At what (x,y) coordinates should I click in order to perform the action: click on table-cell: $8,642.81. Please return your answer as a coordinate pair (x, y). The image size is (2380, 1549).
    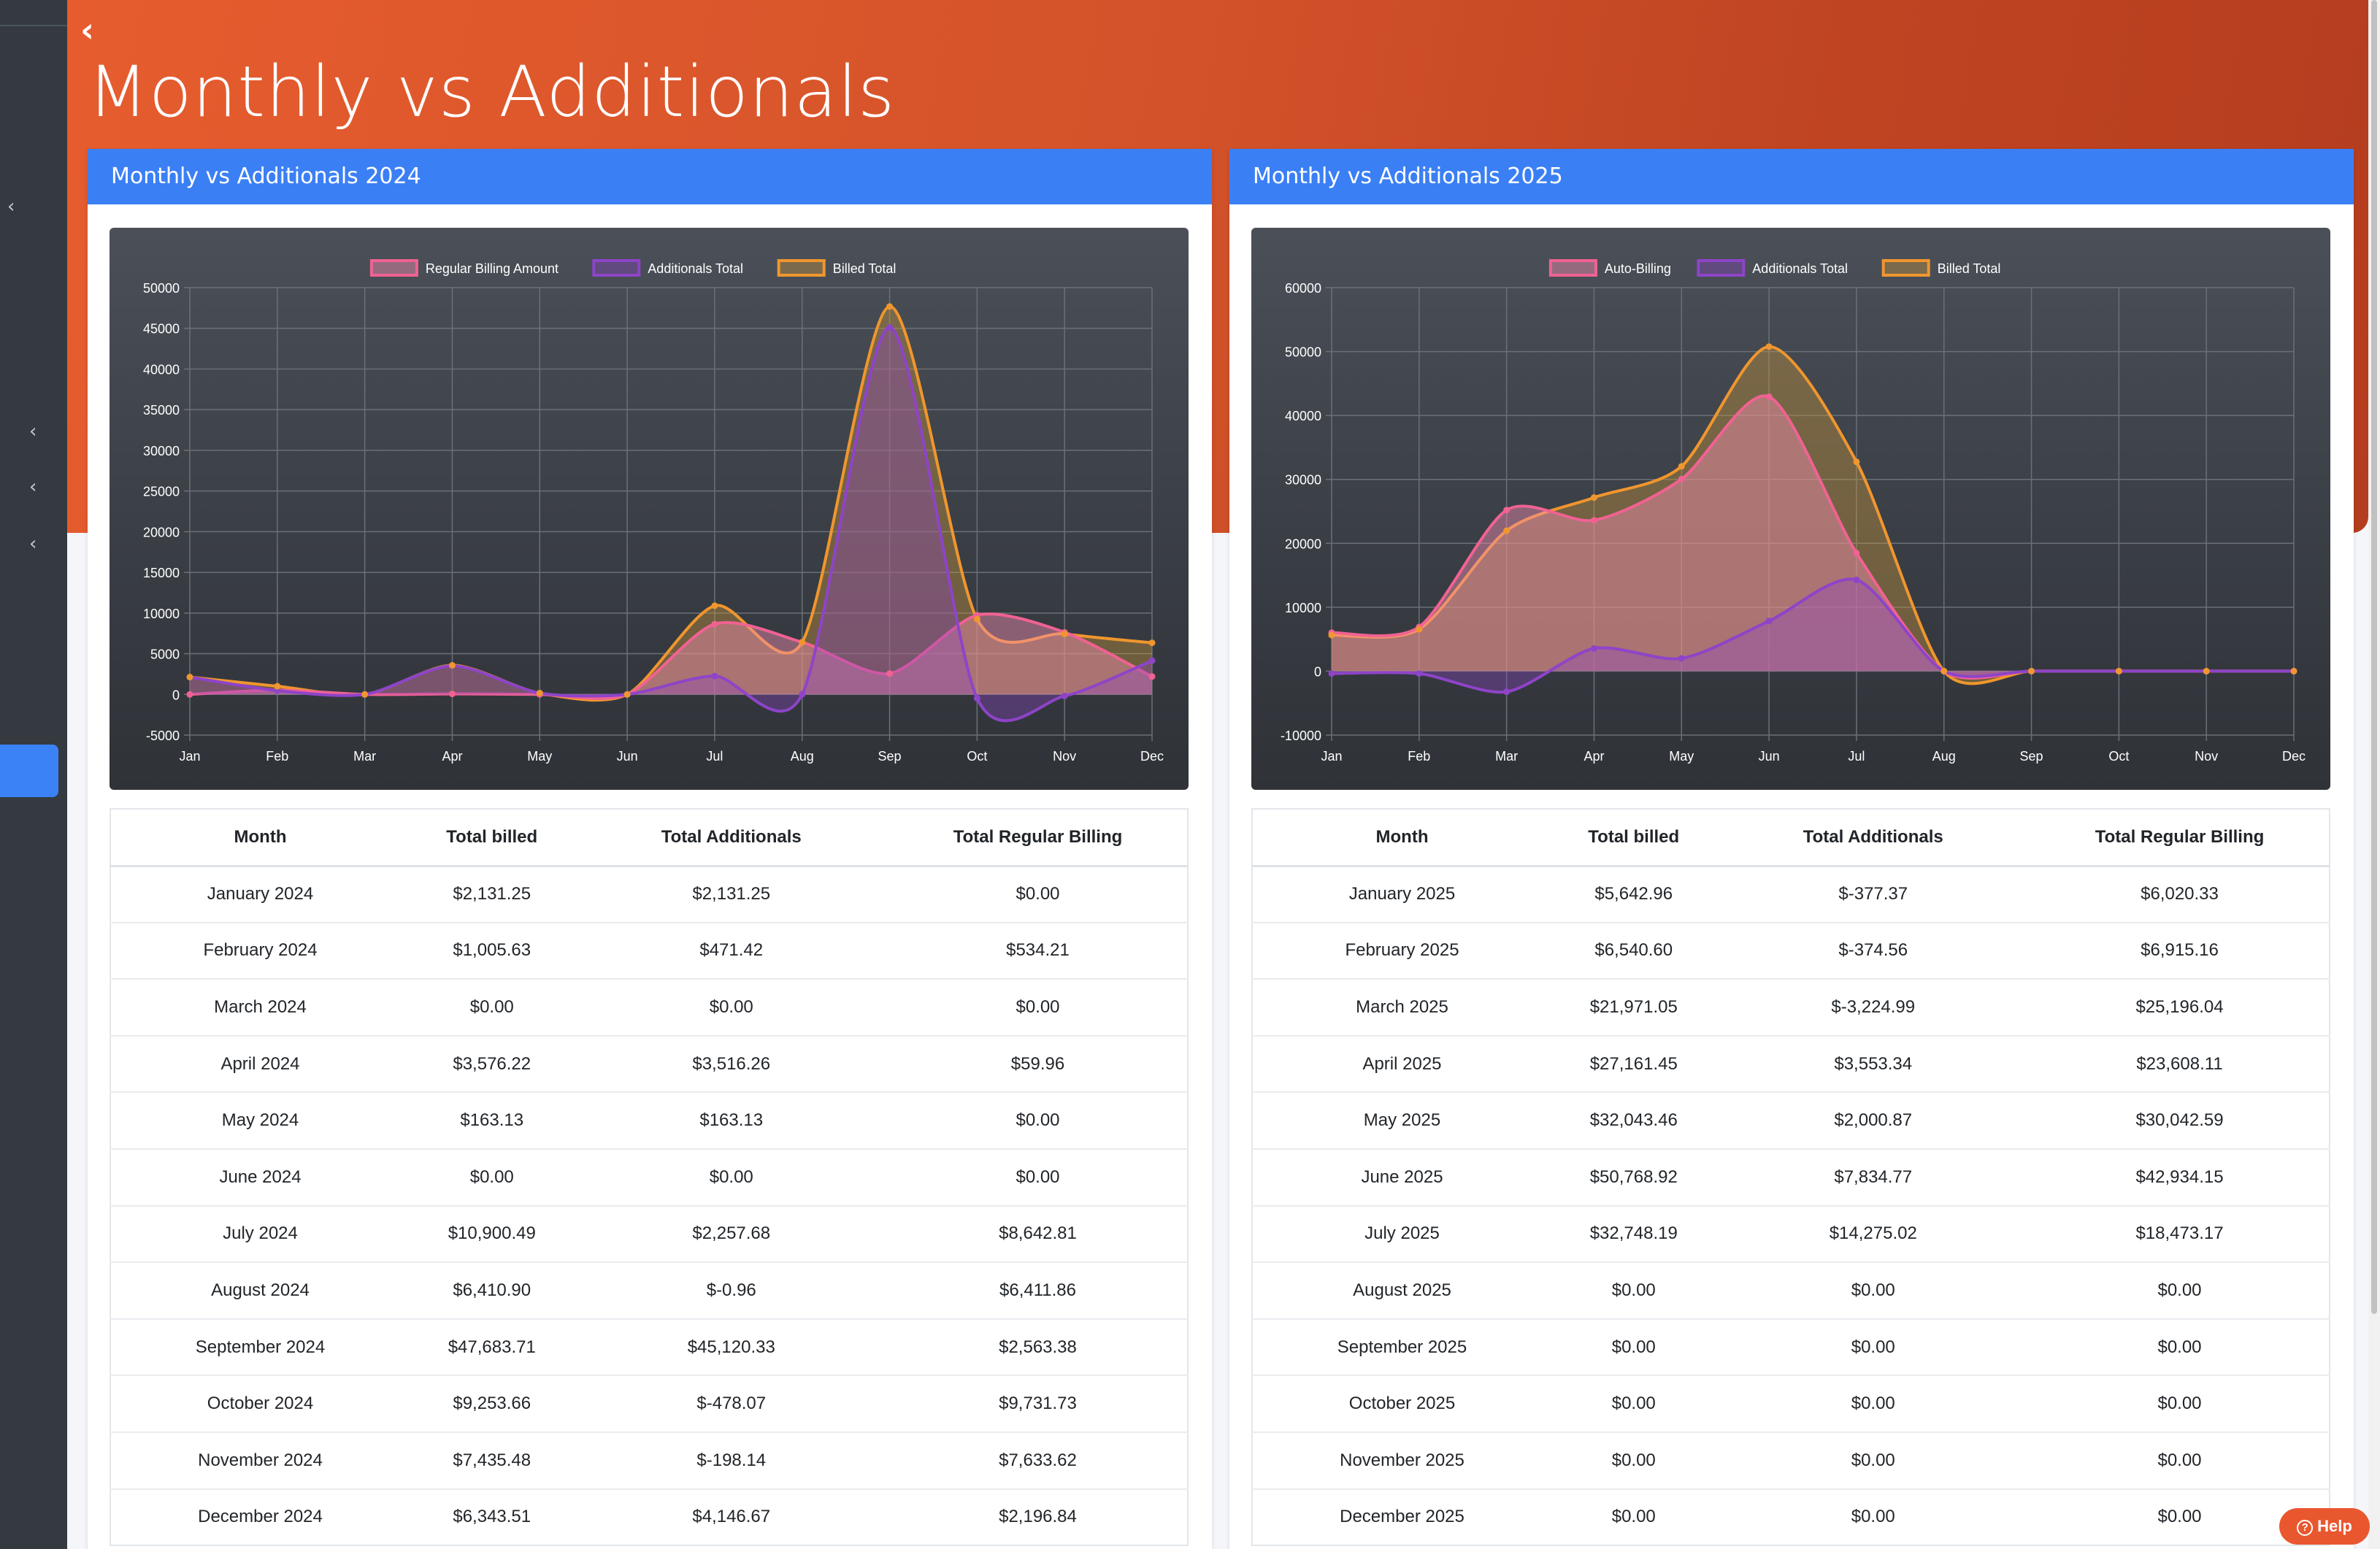
    Looking at the image, I should click on (1038, 1233).